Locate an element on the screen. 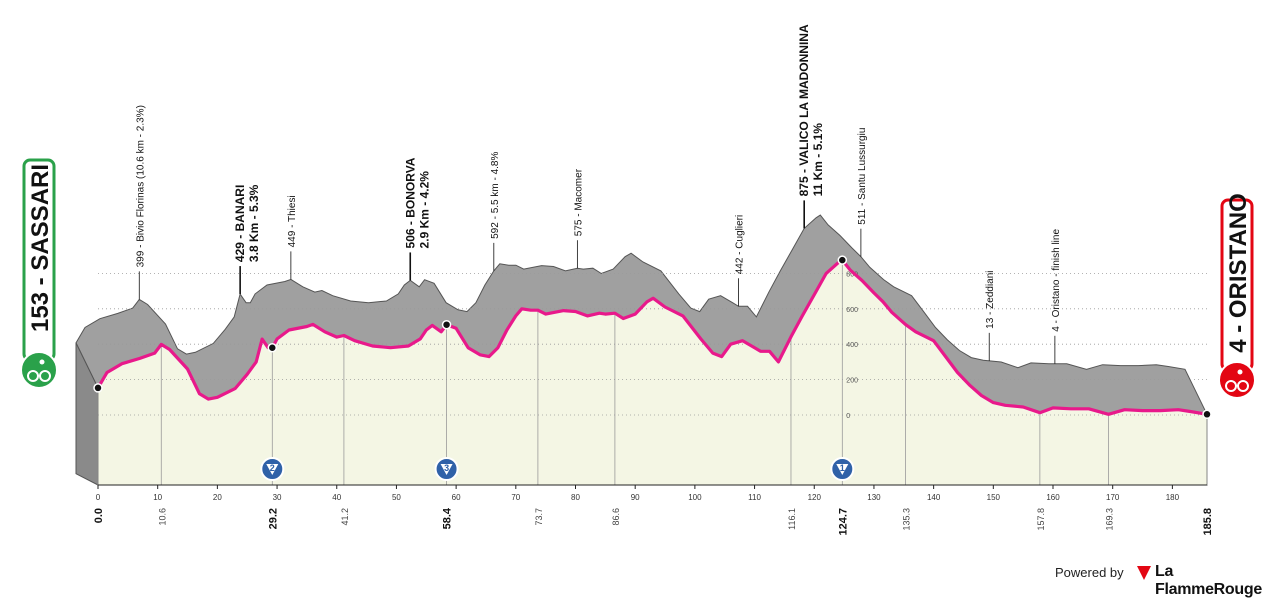  elevation-label-detail: 3.8 Km - 5.3% is located at coordinates (254, 223).